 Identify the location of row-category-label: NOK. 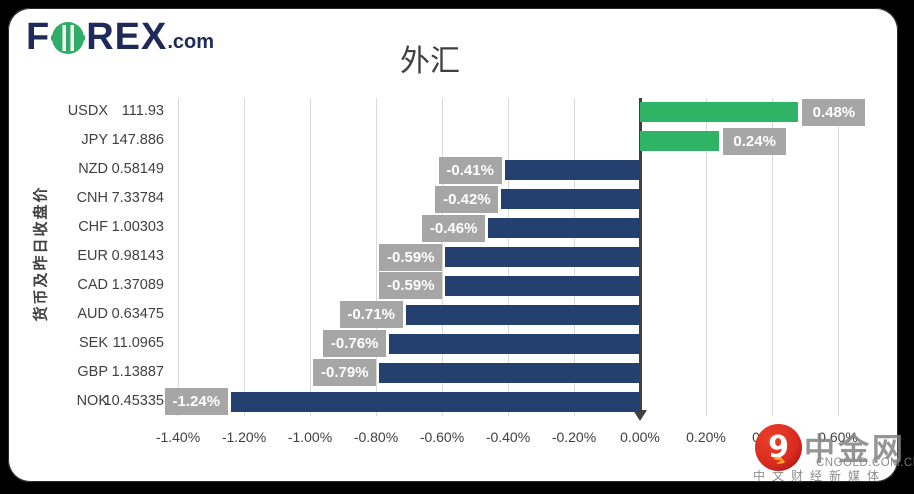
(92, 400).